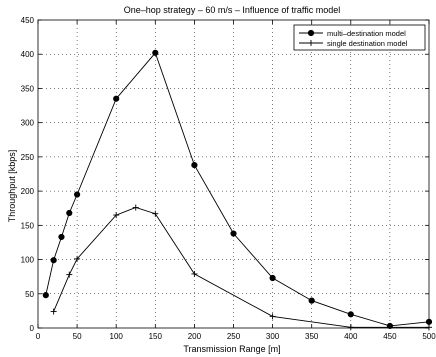  What do you see at coordinates (28, 20) in the screenshot?
I see `y-tick-label: 450` at bounding box center [28, 20].